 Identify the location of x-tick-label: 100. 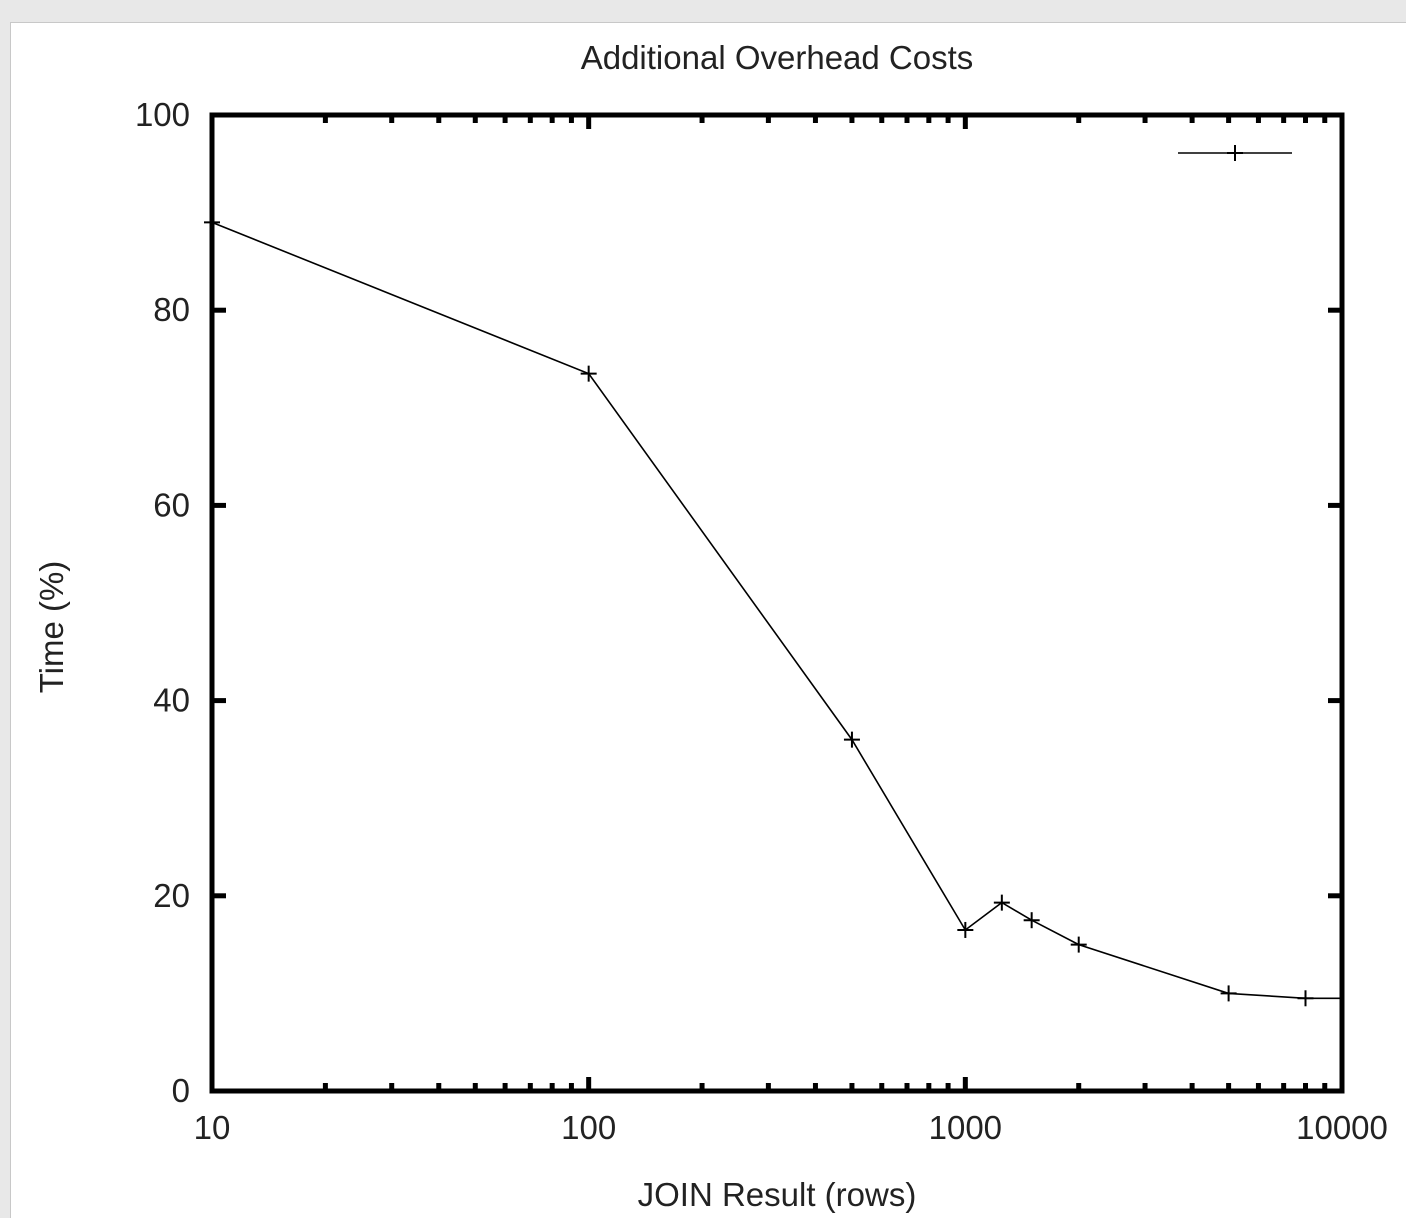
(588, 1127).